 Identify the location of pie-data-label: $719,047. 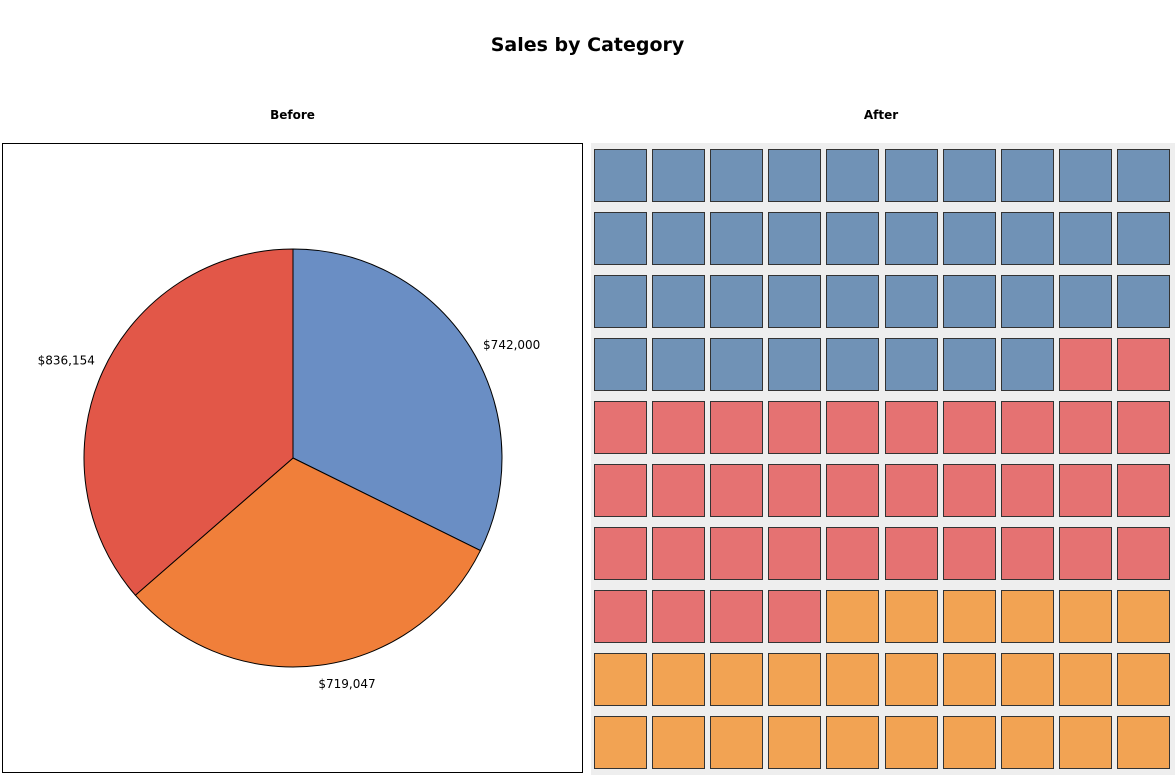
(346, 684).